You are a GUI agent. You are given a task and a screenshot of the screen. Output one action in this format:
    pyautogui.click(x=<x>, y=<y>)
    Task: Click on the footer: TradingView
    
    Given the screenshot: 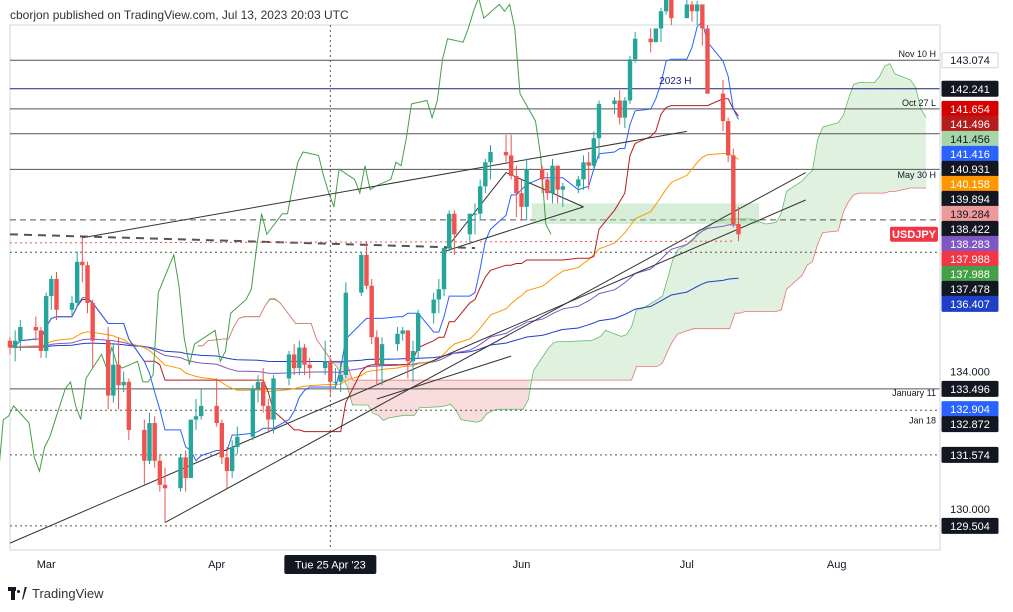 What is the action you would take?
    pyautogui.click(x=56, y=593)
    